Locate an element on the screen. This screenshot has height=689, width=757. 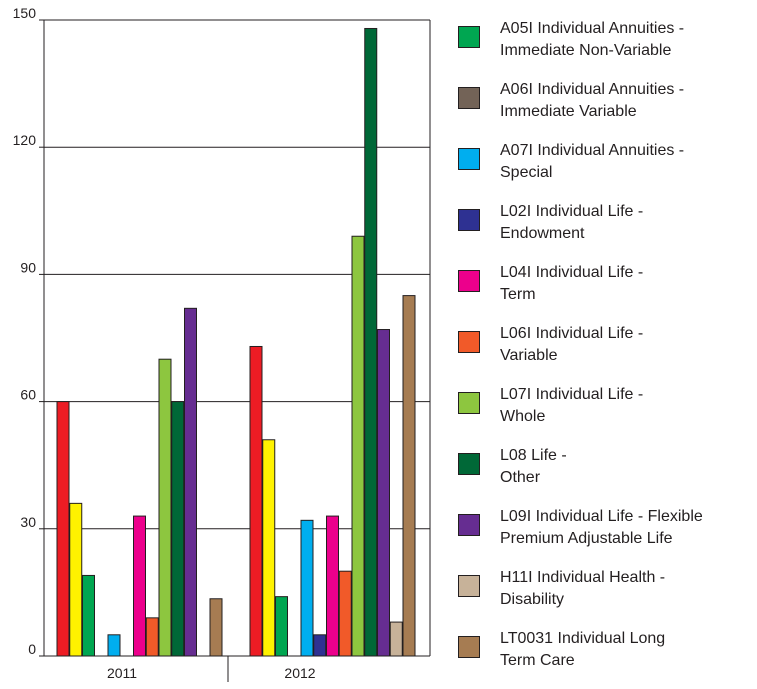
bar-series-5-2012 is located at coordinates (320, 645).